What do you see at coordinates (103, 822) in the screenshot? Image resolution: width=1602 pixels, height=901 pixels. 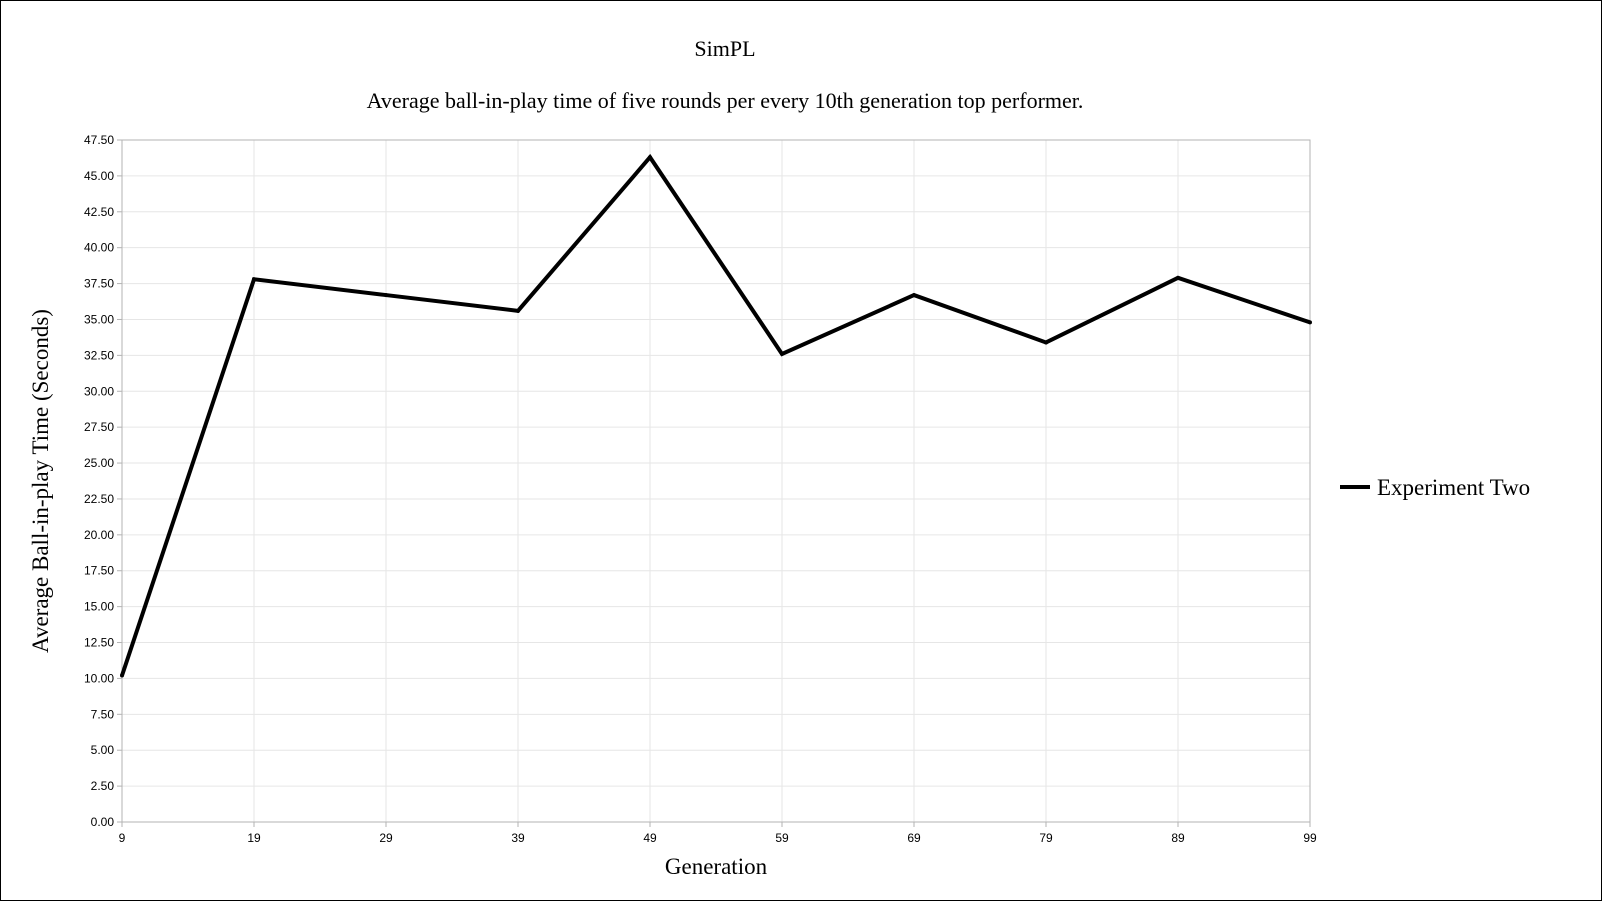 I see `y-tick-label: 0.00` at bounding box center [103, 822].